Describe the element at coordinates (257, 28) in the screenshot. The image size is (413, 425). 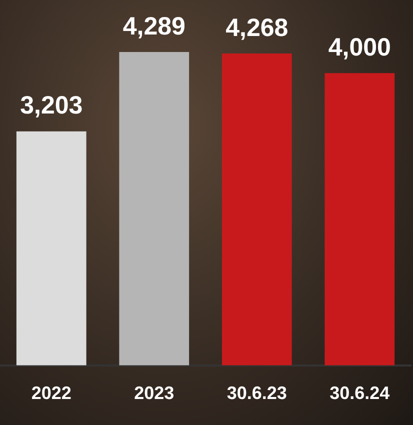
I see `data-label: 4,268` at that location.